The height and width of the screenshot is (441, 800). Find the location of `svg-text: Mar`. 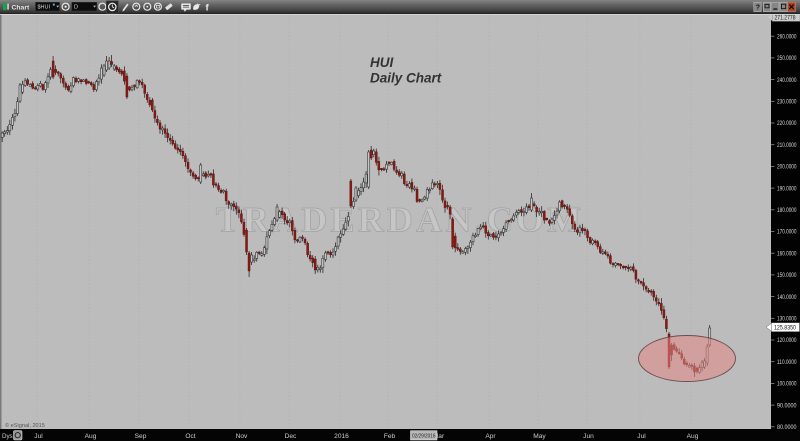

svg-text: Mar is located at coordinates (439, 436).